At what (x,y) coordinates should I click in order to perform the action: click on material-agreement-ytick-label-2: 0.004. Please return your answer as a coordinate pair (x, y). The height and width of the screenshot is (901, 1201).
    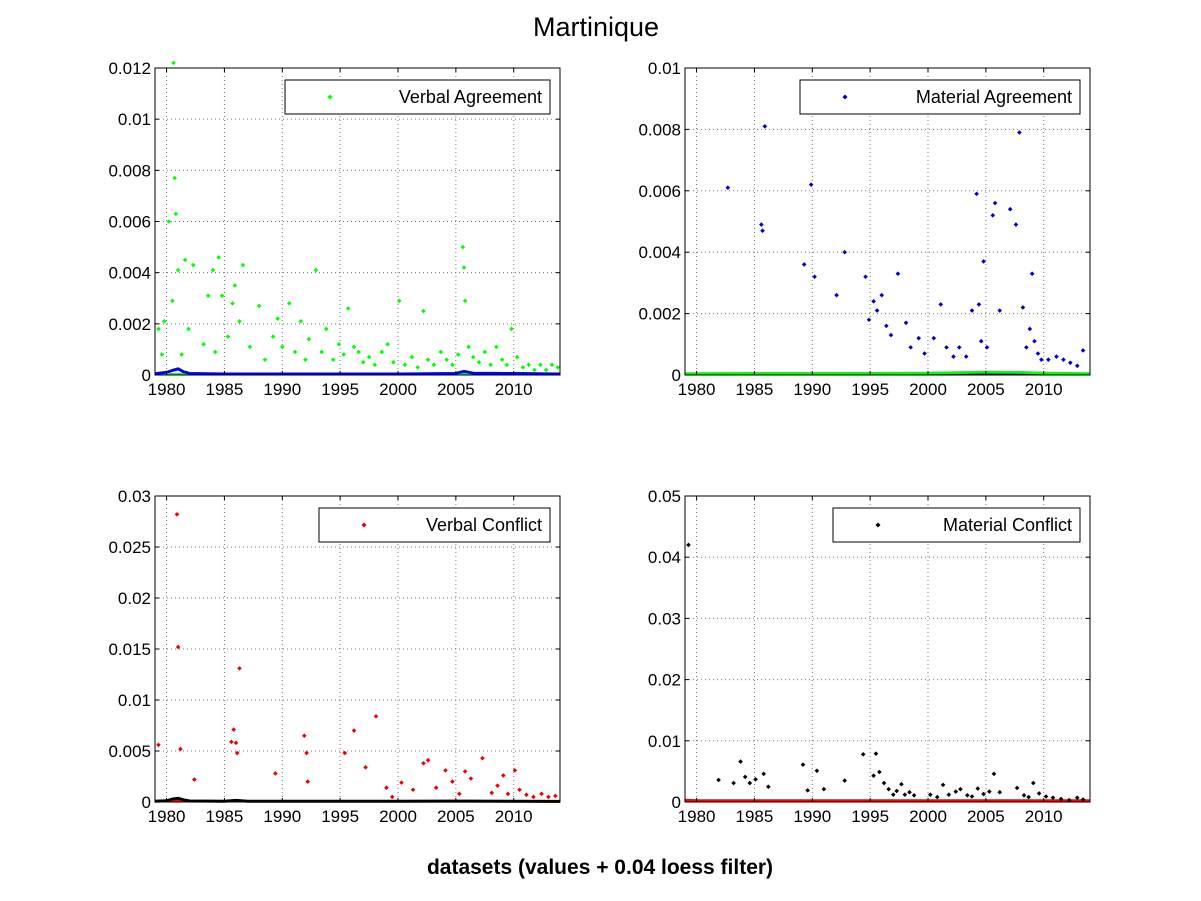
    Looking at the image, I should click on (659, 252).